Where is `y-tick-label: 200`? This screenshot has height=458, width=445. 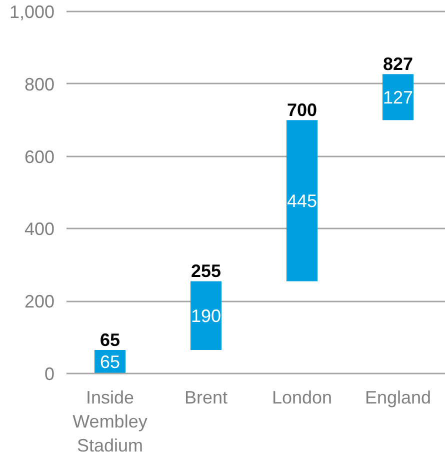 y-tick-label: 200 is located at coordinates (39, 302).